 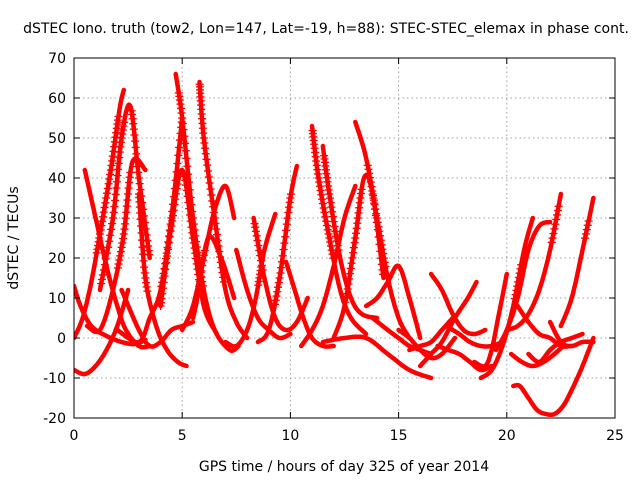 I want to click on y-tick-label: 30, so click(x=57, y=219).